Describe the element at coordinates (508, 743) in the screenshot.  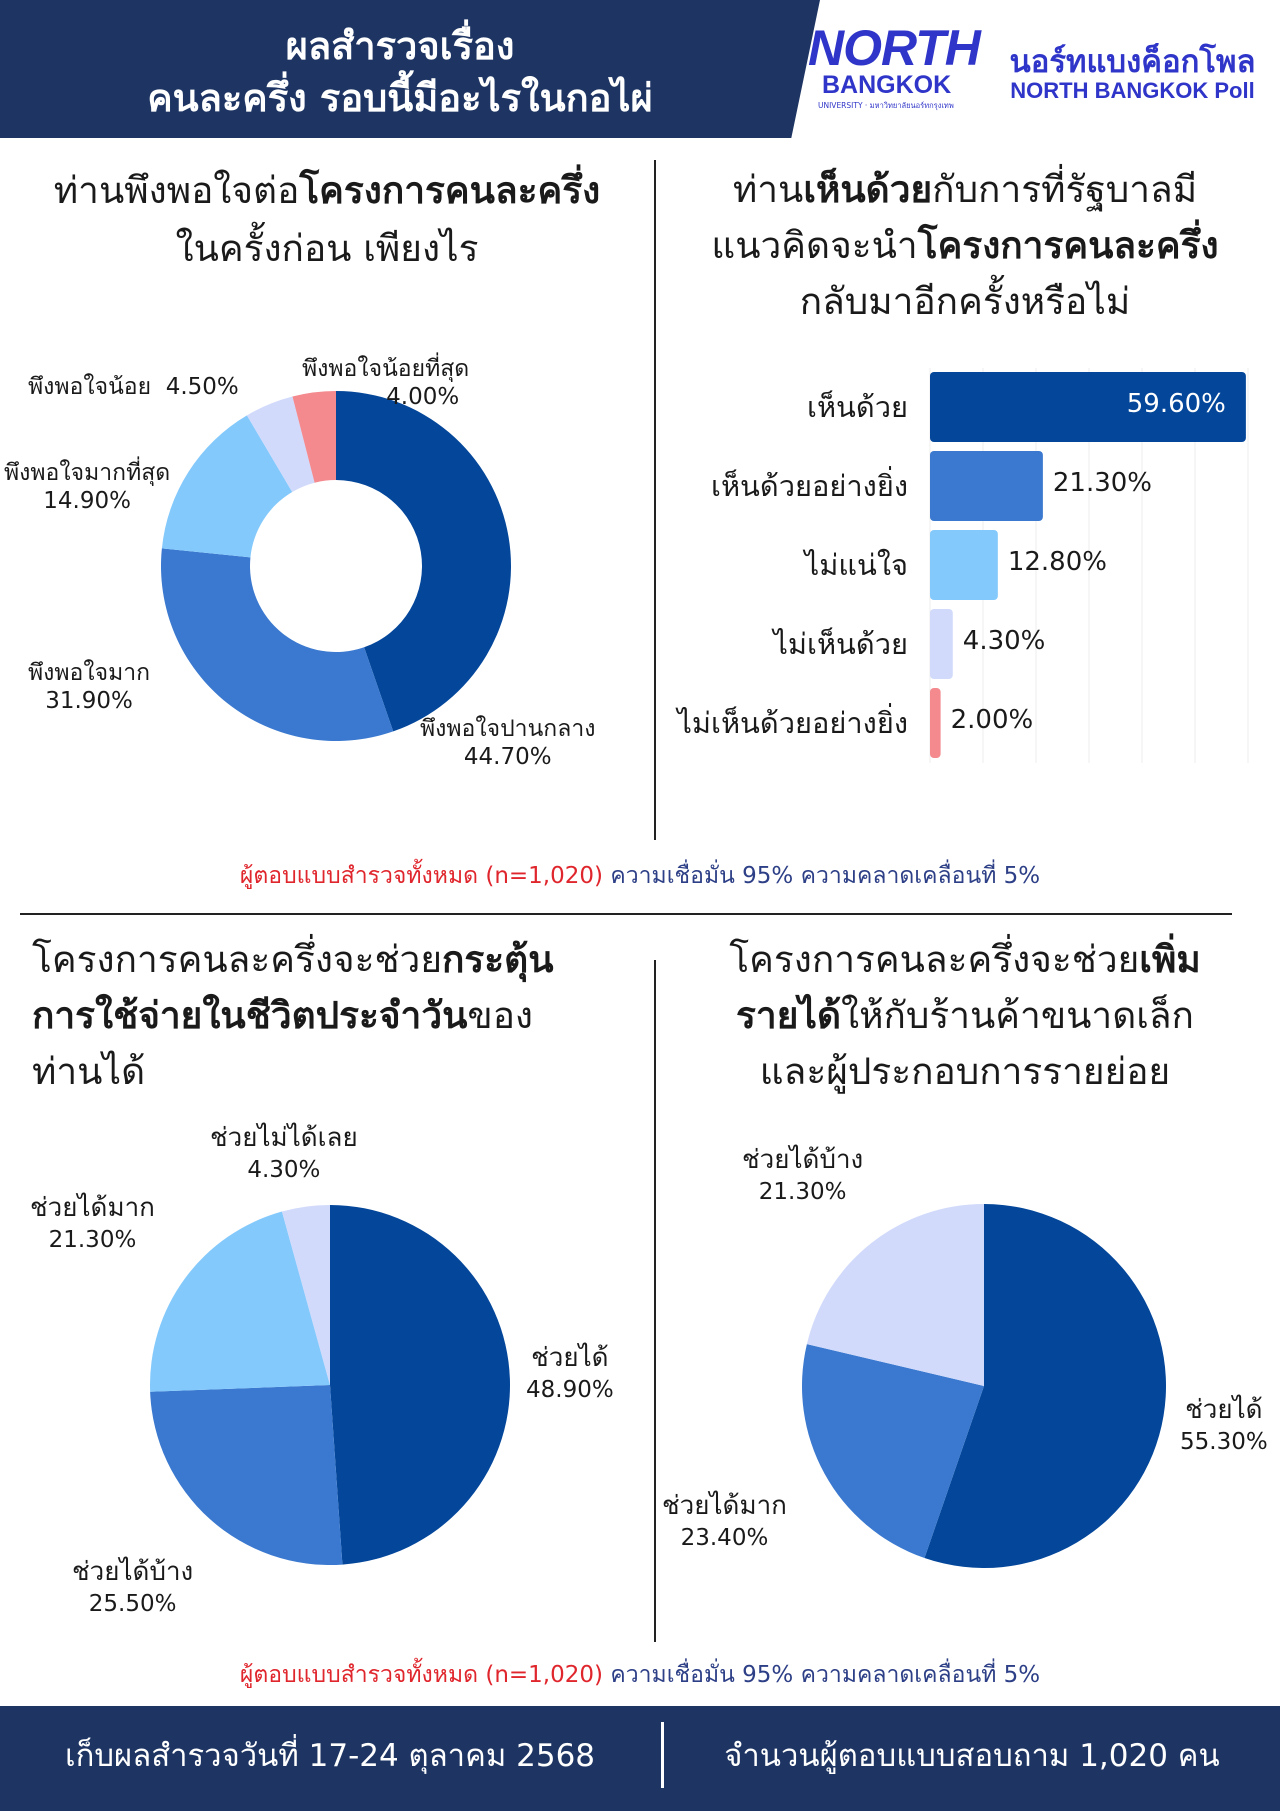
I see `q1-label-neutral: พึงพอใจปานกลาง 44.70%` at that location.